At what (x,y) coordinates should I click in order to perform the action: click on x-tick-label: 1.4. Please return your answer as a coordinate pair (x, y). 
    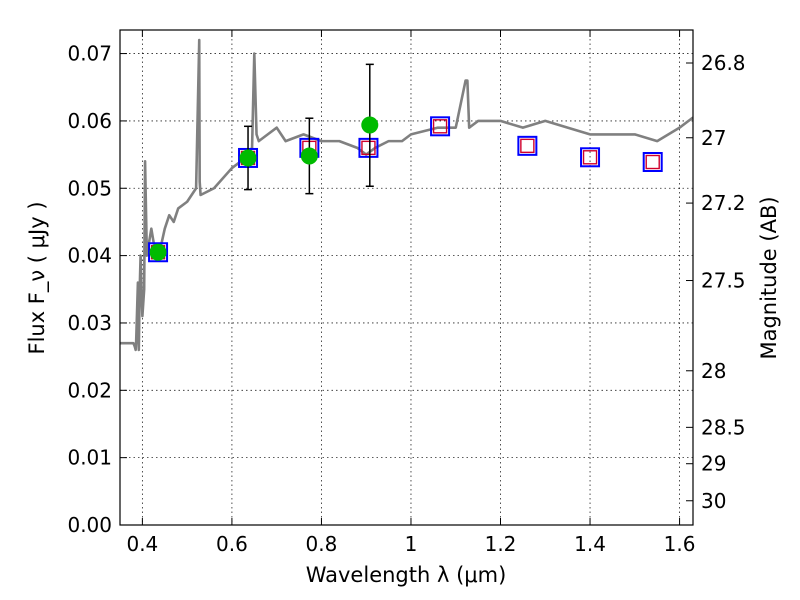
    Looking at the image, I should click on (590, 544).